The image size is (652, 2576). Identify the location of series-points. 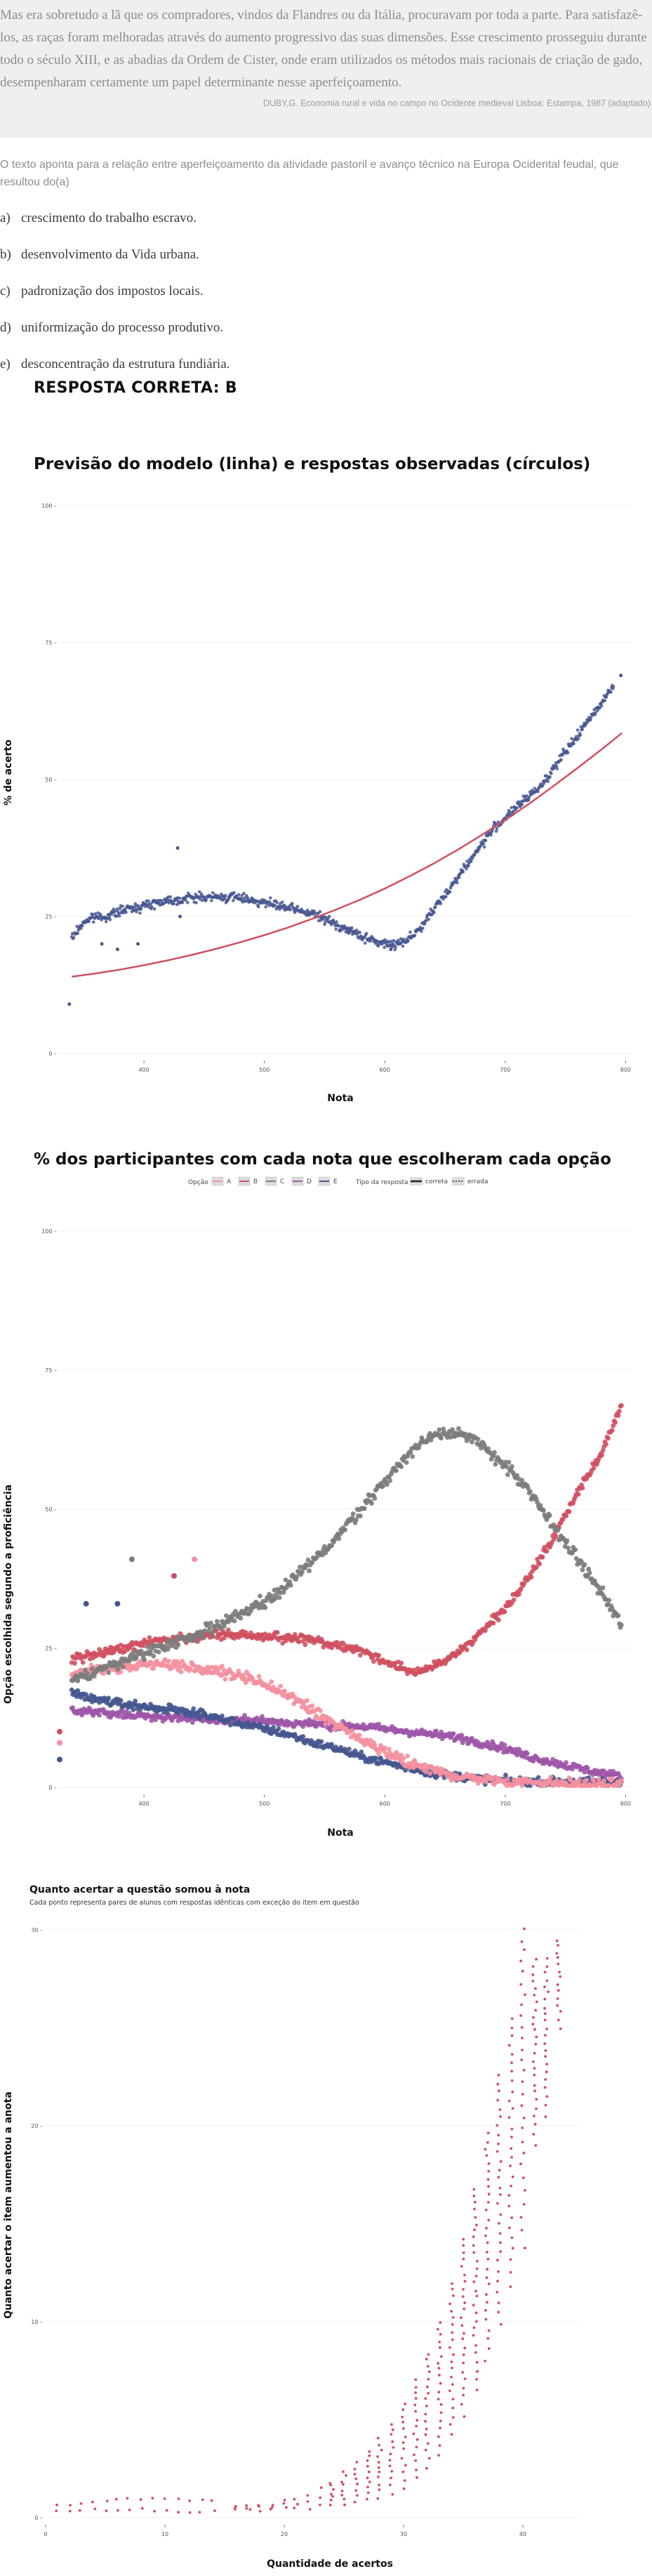
(341, 1595).